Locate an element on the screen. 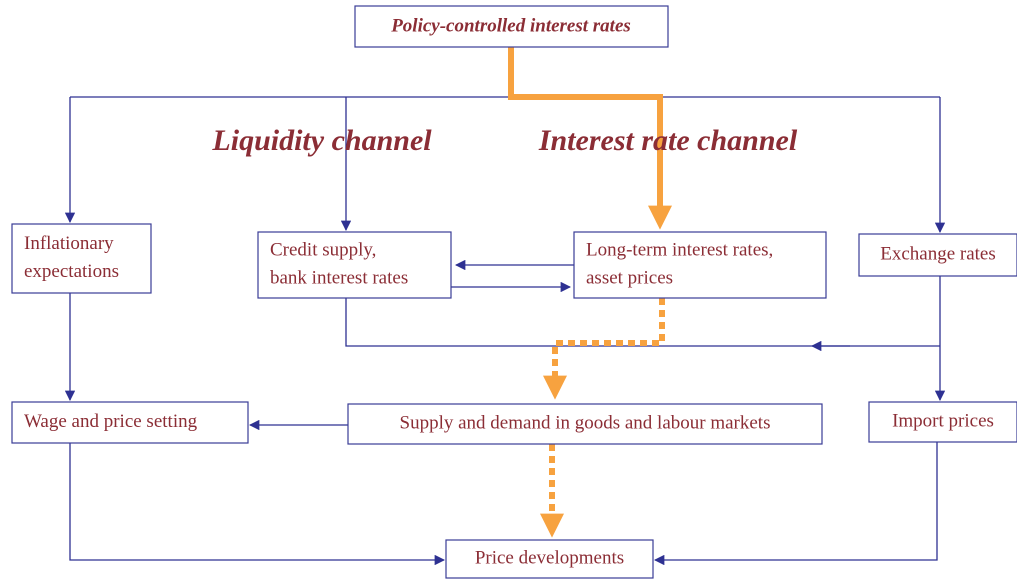 This screenshot has height=580, width=1017. node-label: asset prices is located at coordinates (629, 277).